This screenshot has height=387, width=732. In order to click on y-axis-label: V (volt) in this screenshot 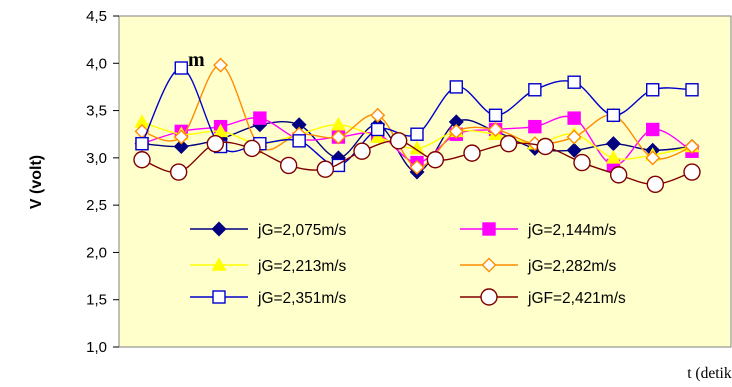, I will do `click(36, 182)`.